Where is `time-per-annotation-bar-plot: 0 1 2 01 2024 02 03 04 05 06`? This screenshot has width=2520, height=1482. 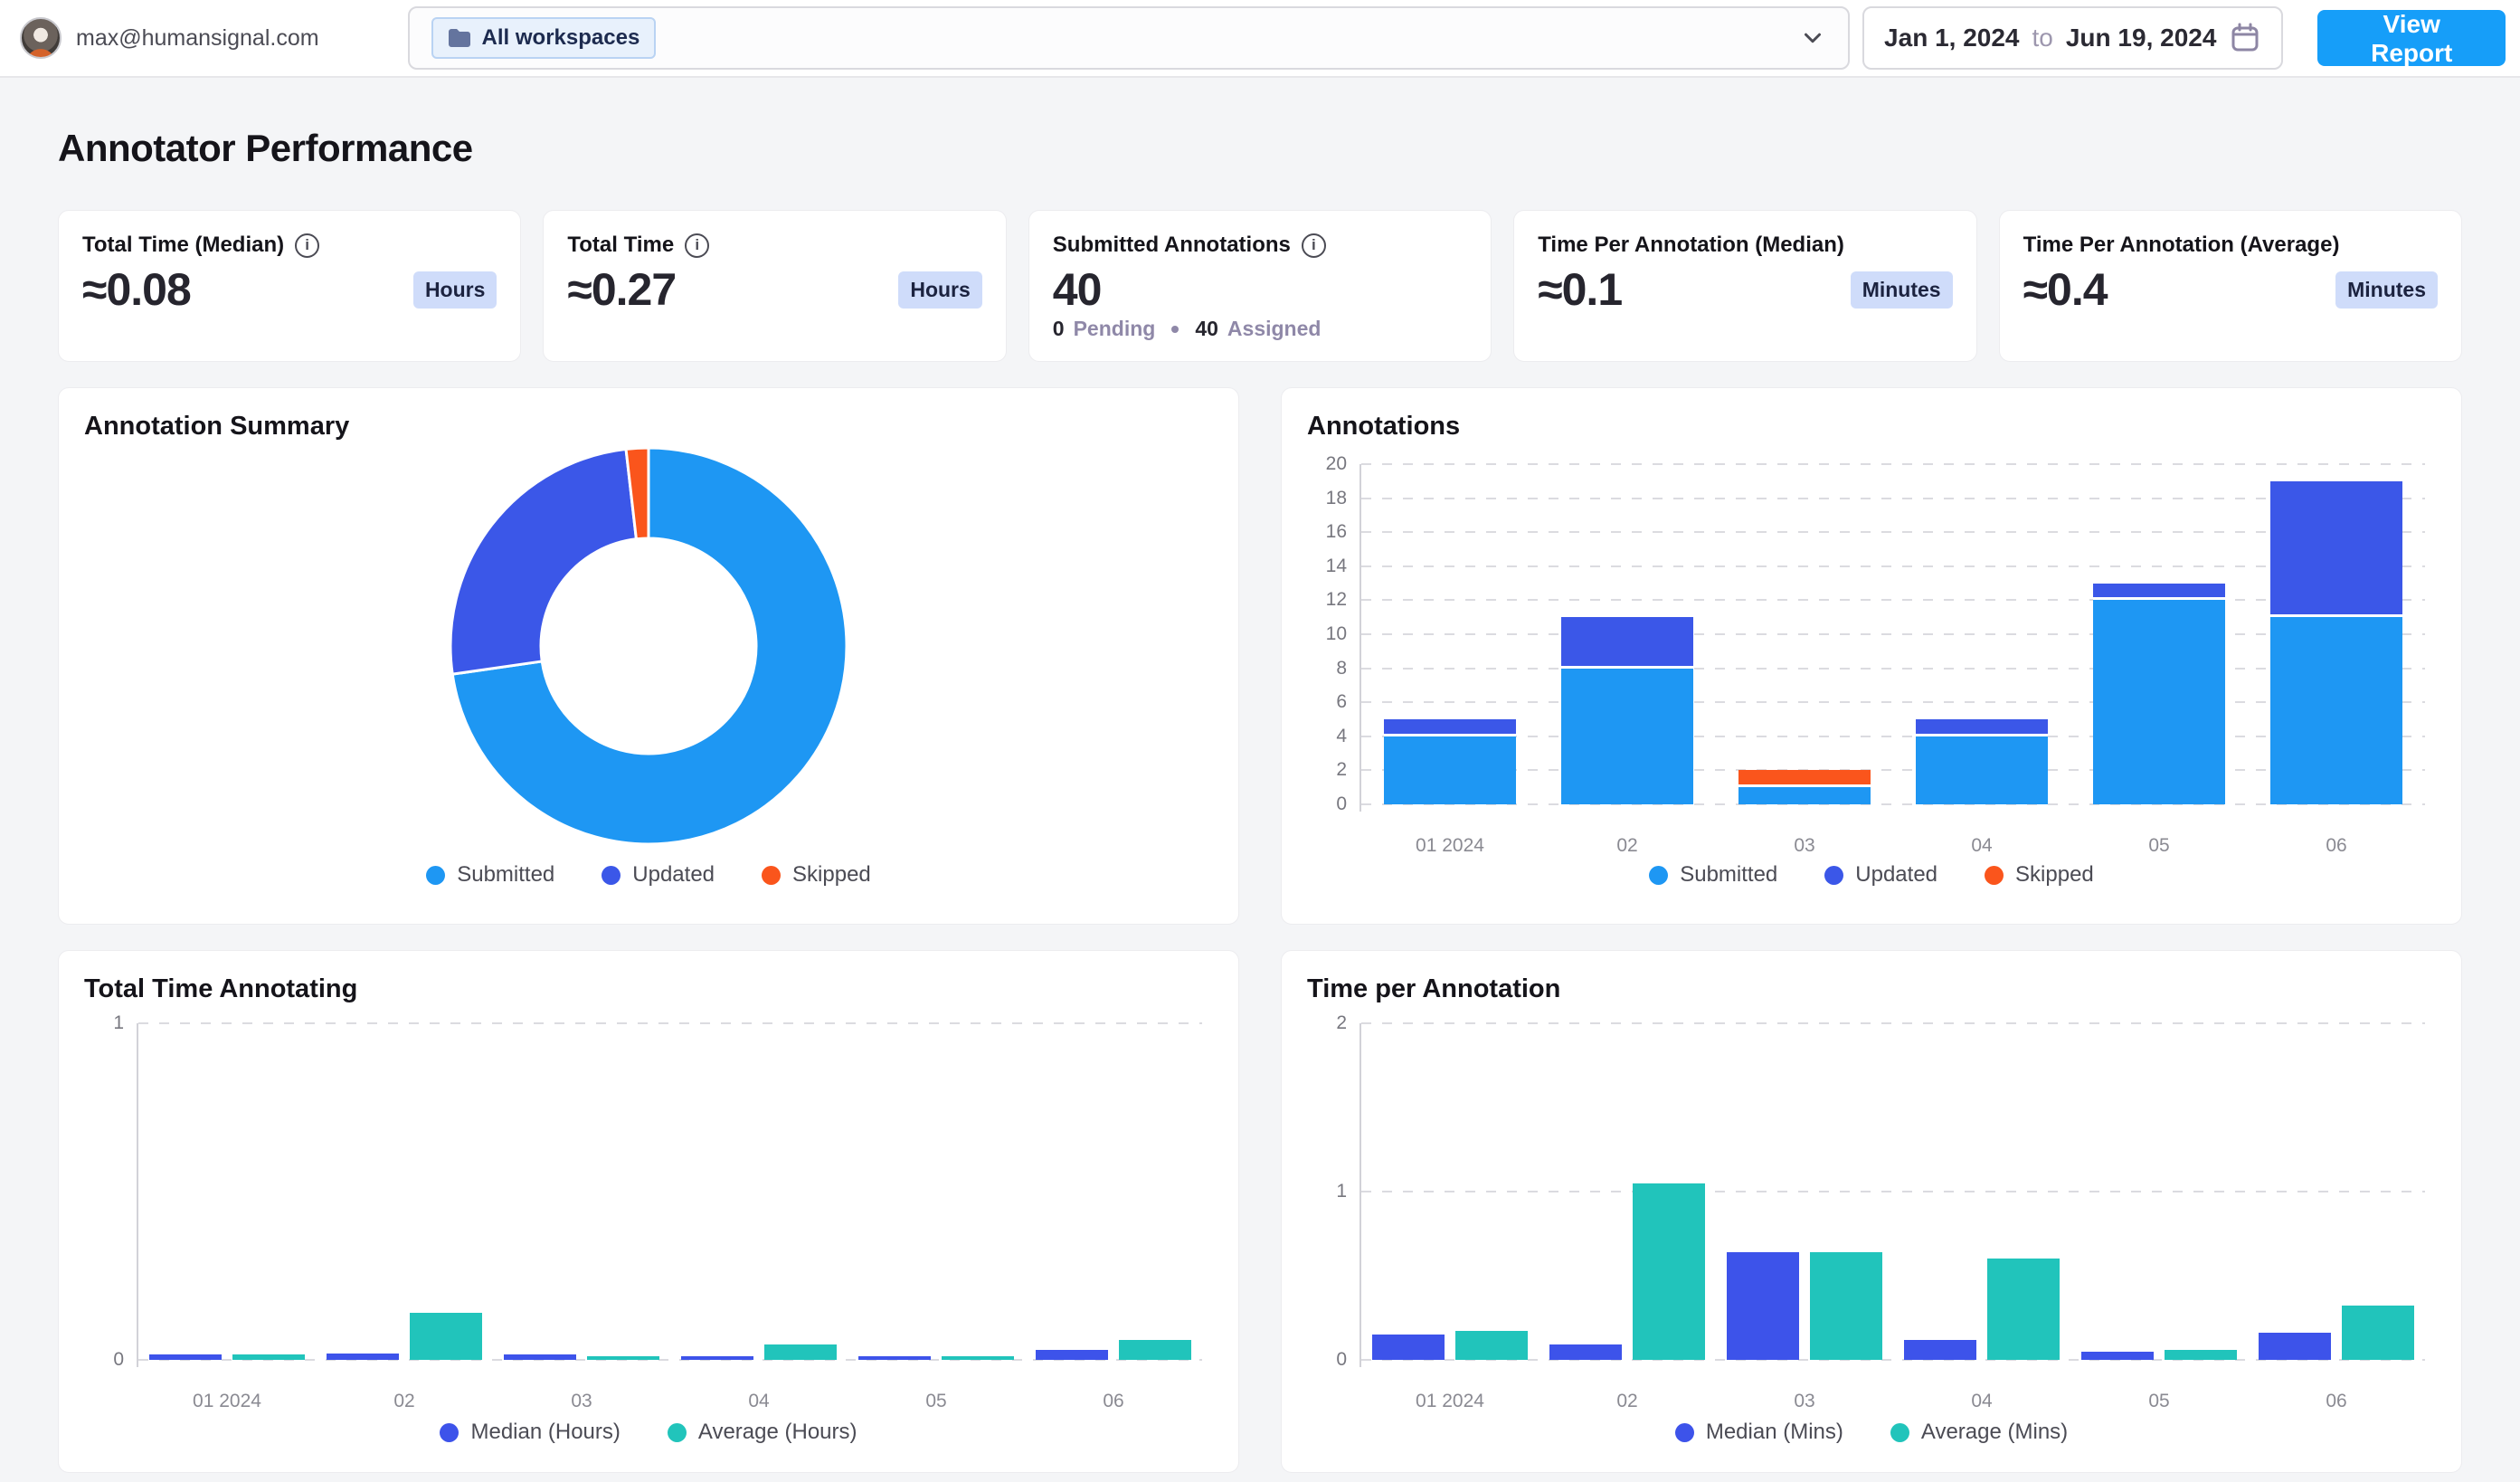
time-per-annotation-bar-plot: 0 1 2 01 2024 02 03 04 05 06 is located at coordinates (1880, 1211).